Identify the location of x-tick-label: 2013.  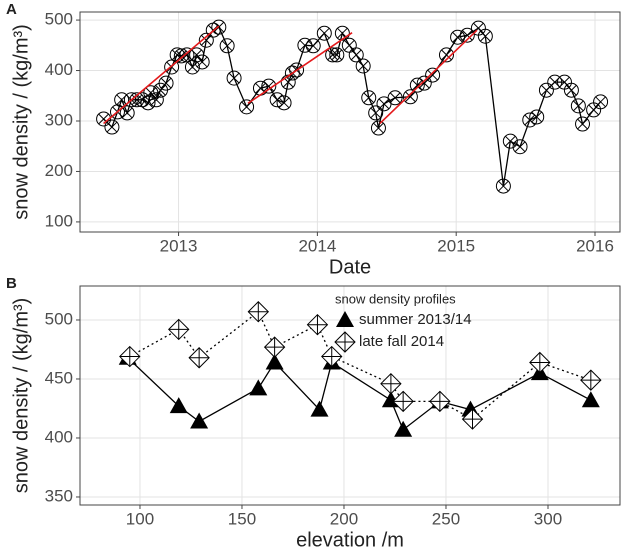
(179, 245).